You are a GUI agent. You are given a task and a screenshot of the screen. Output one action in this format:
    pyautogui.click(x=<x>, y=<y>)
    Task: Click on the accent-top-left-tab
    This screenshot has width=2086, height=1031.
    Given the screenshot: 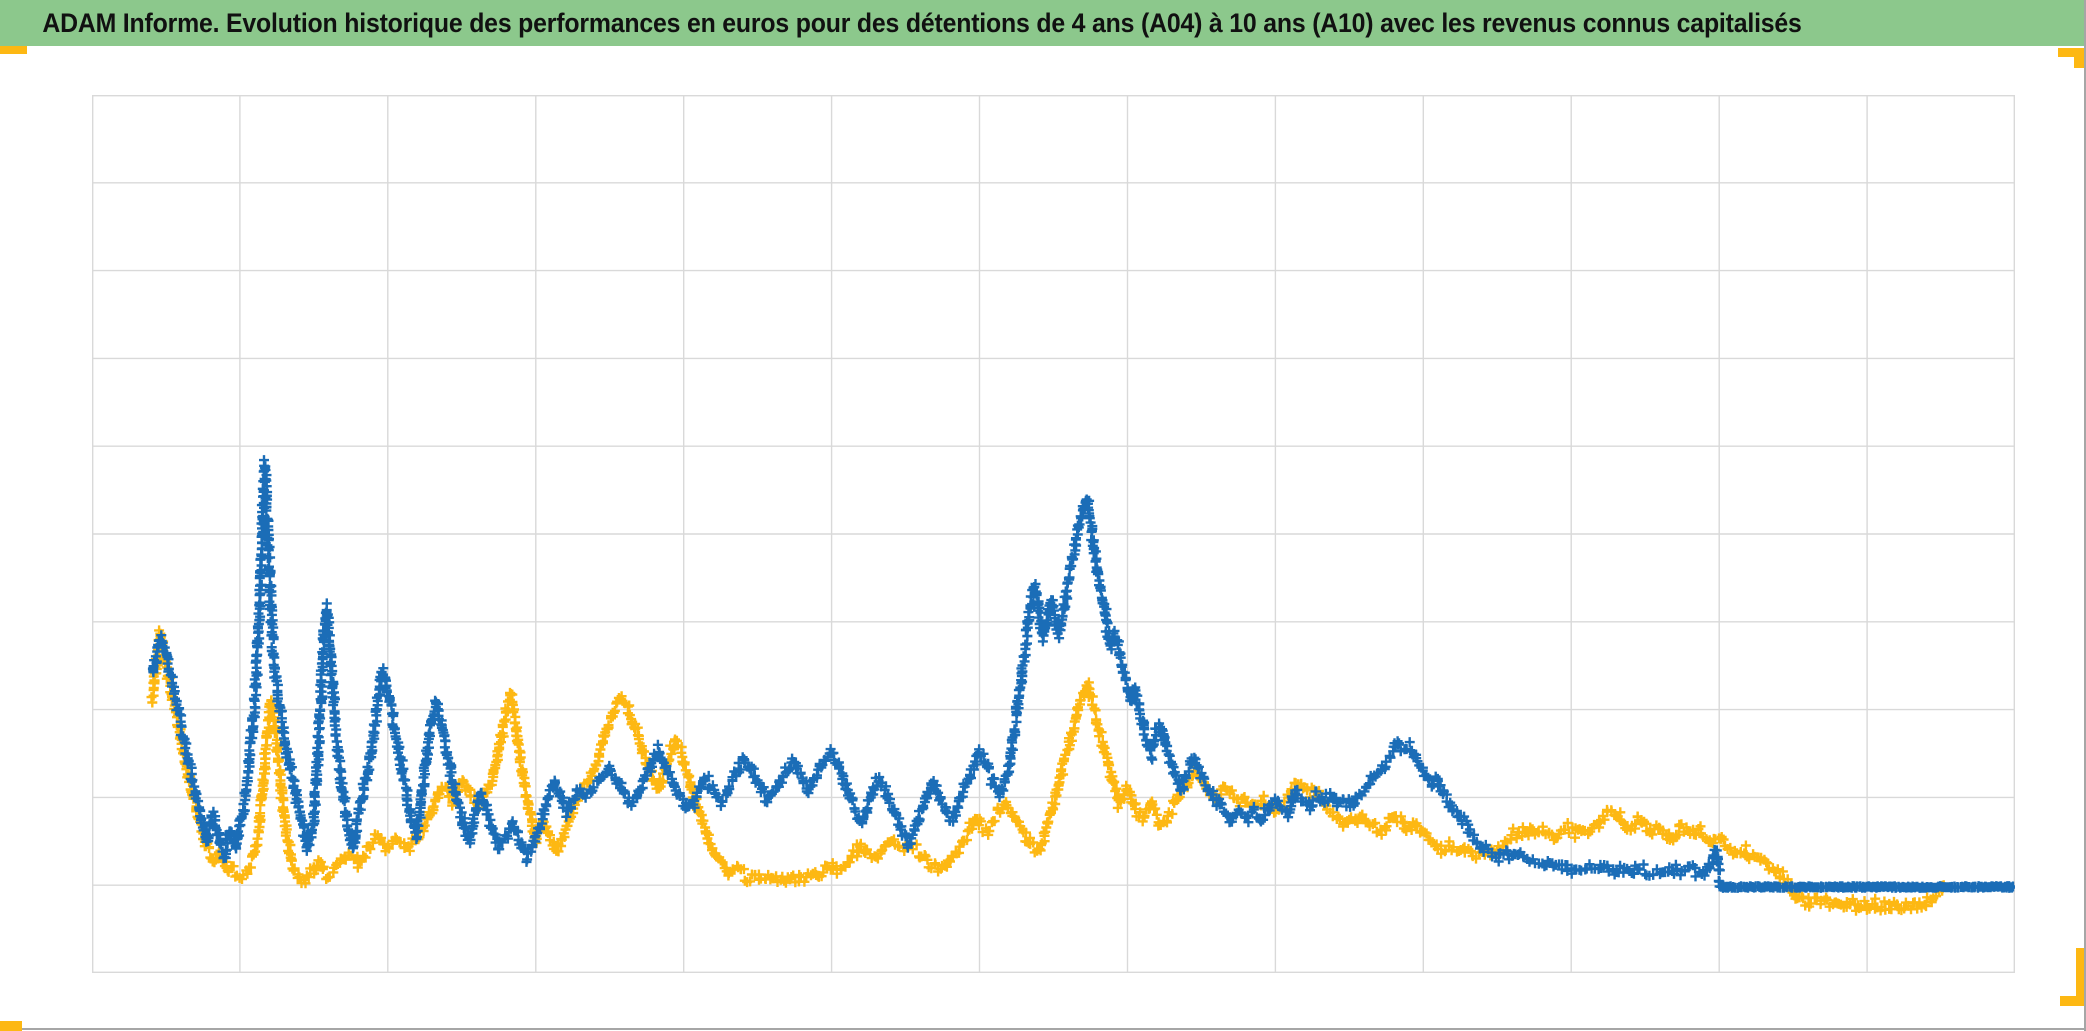 What is the action you would take?
    pyautogui.click(x=13, y=50)
    